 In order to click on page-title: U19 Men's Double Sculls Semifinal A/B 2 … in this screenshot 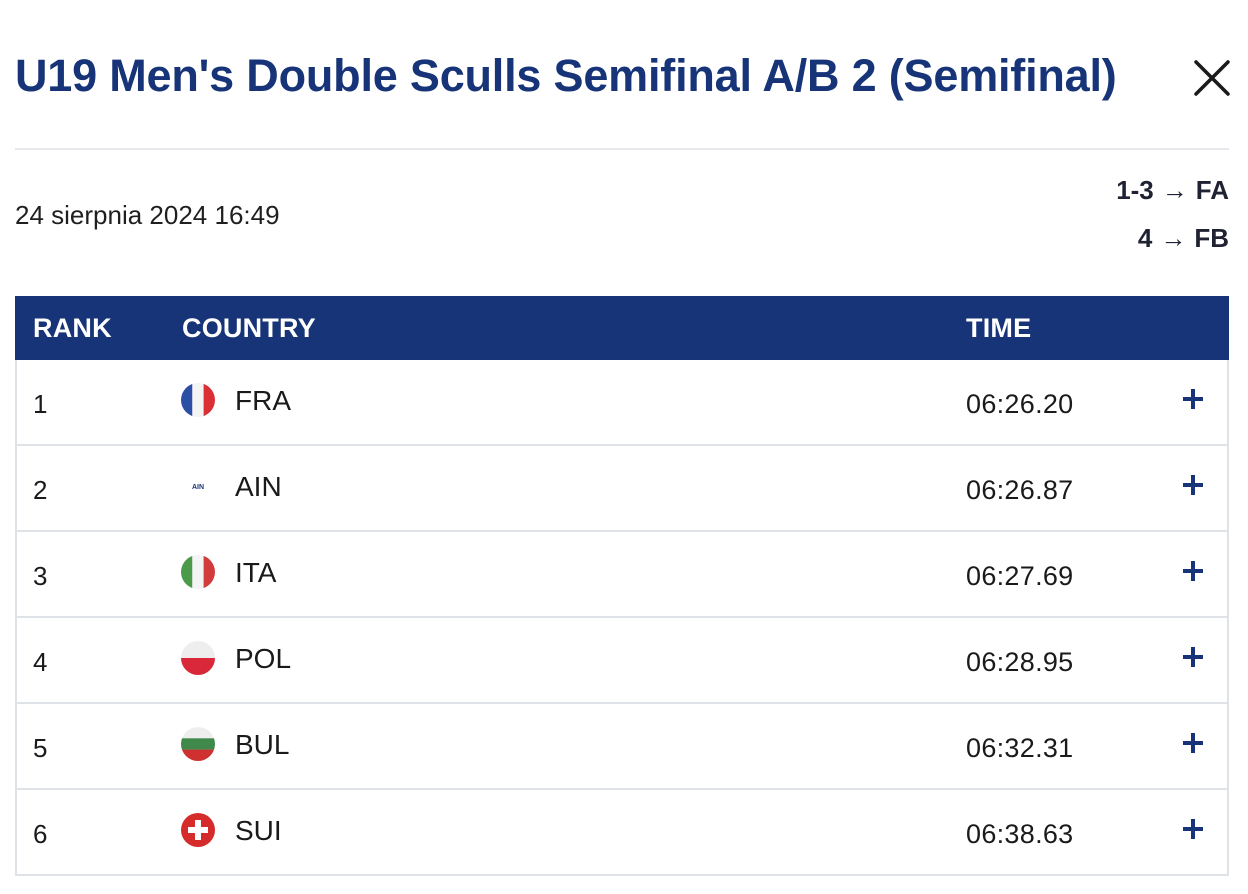, I will do `click(566, 75)`.